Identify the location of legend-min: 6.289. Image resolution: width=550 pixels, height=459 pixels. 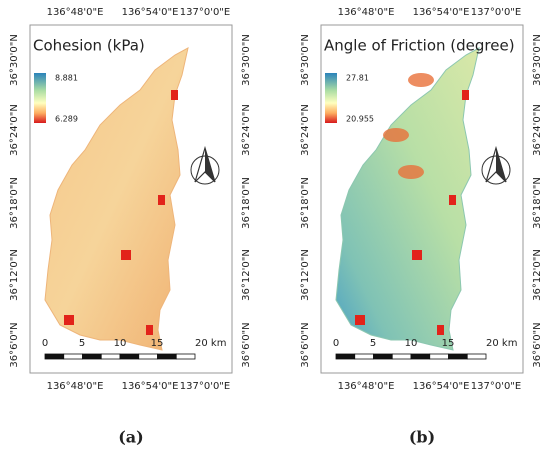
(66, 119).